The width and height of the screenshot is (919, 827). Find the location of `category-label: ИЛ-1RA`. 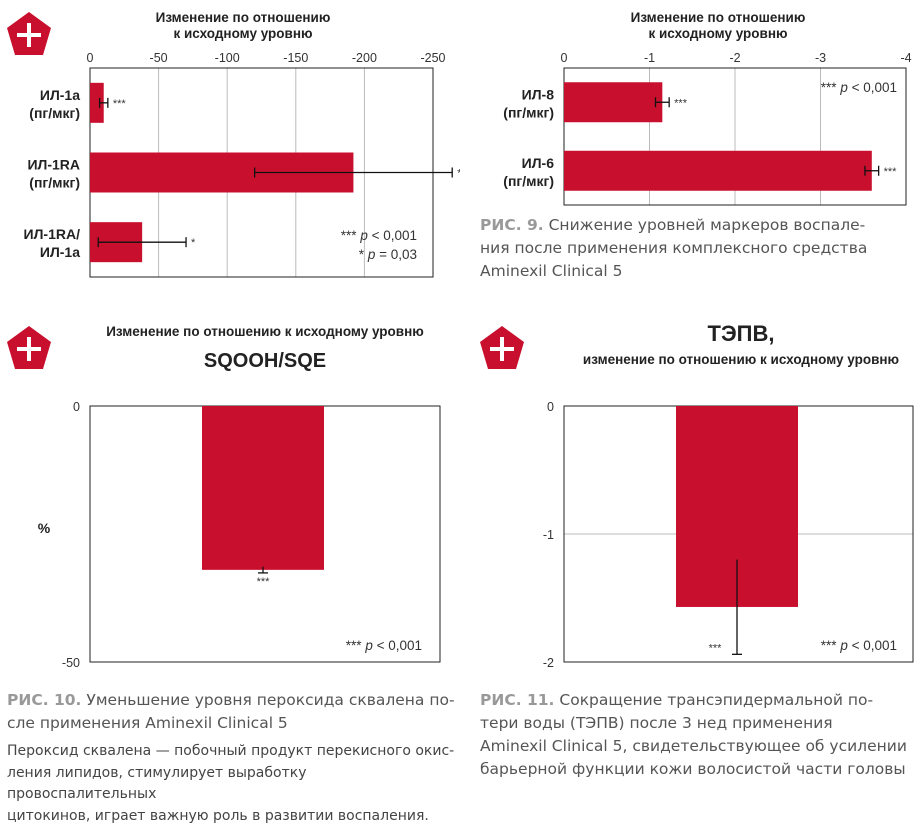

category-label: ИЛ-1RA is located at coordinates (53, 165).